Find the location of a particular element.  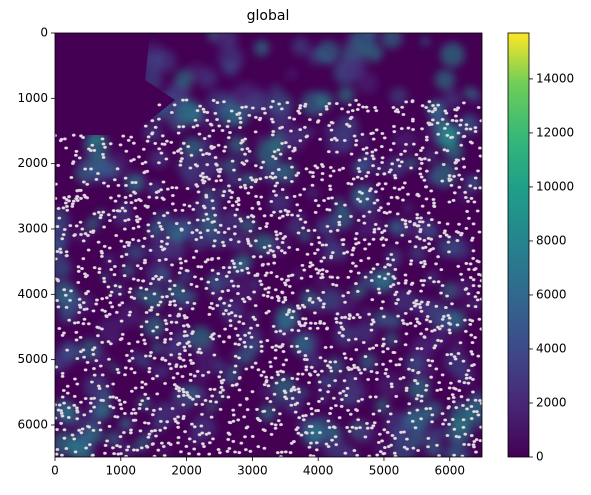

colorbar-tick-label: 8000 is located at coordinates (551, 240).